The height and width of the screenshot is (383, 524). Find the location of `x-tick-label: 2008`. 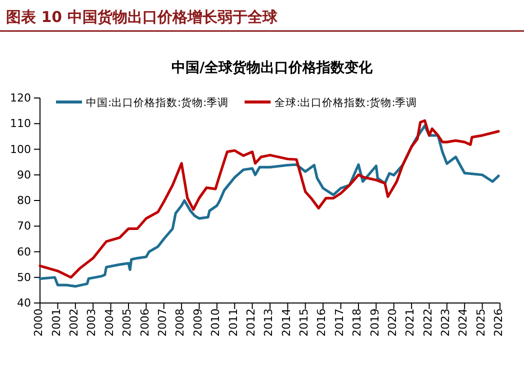

x-tick-label: 2008 is located at coordinates (180, 322).